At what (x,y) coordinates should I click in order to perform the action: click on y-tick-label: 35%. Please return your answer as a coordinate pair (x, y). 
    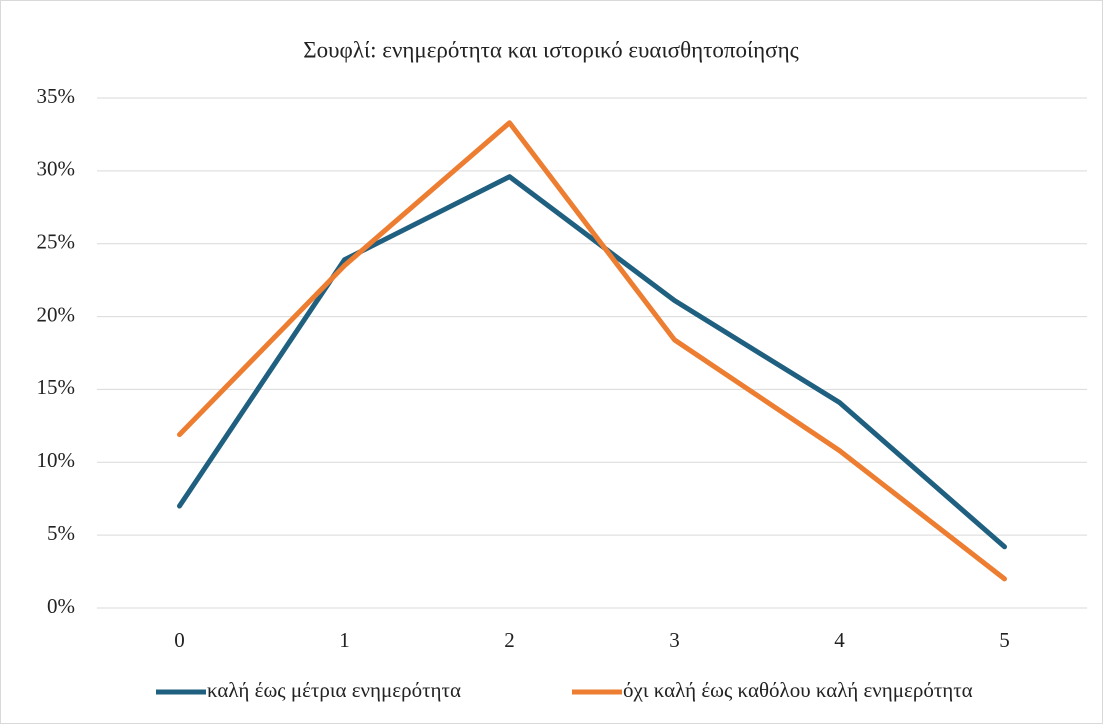
    Looking at the image, I should click on (56, 96).